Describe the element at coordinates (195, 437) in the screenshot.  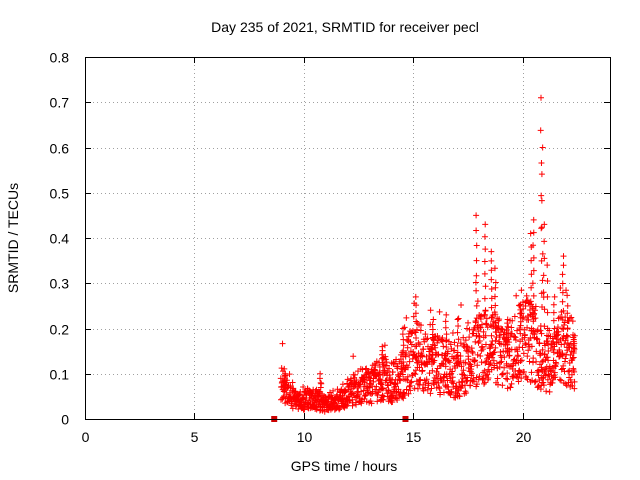
I see `x-tick-label: 5` at that location.